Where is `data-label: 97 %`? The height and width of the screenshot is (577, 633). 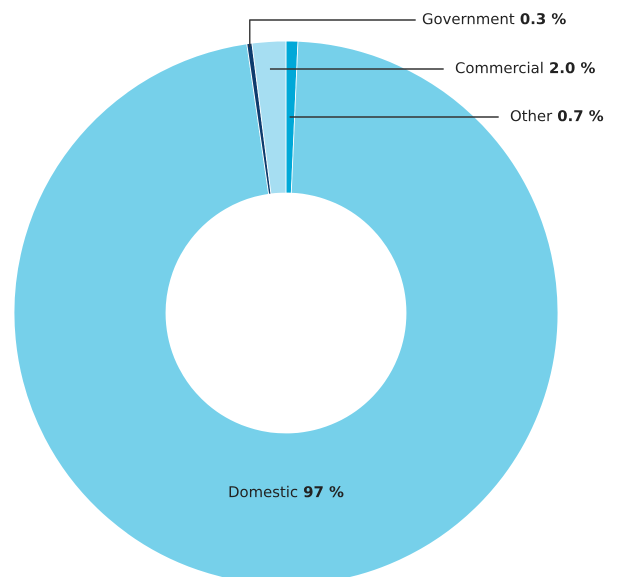
data-label: 97 % is located at coordinates (324, 492).